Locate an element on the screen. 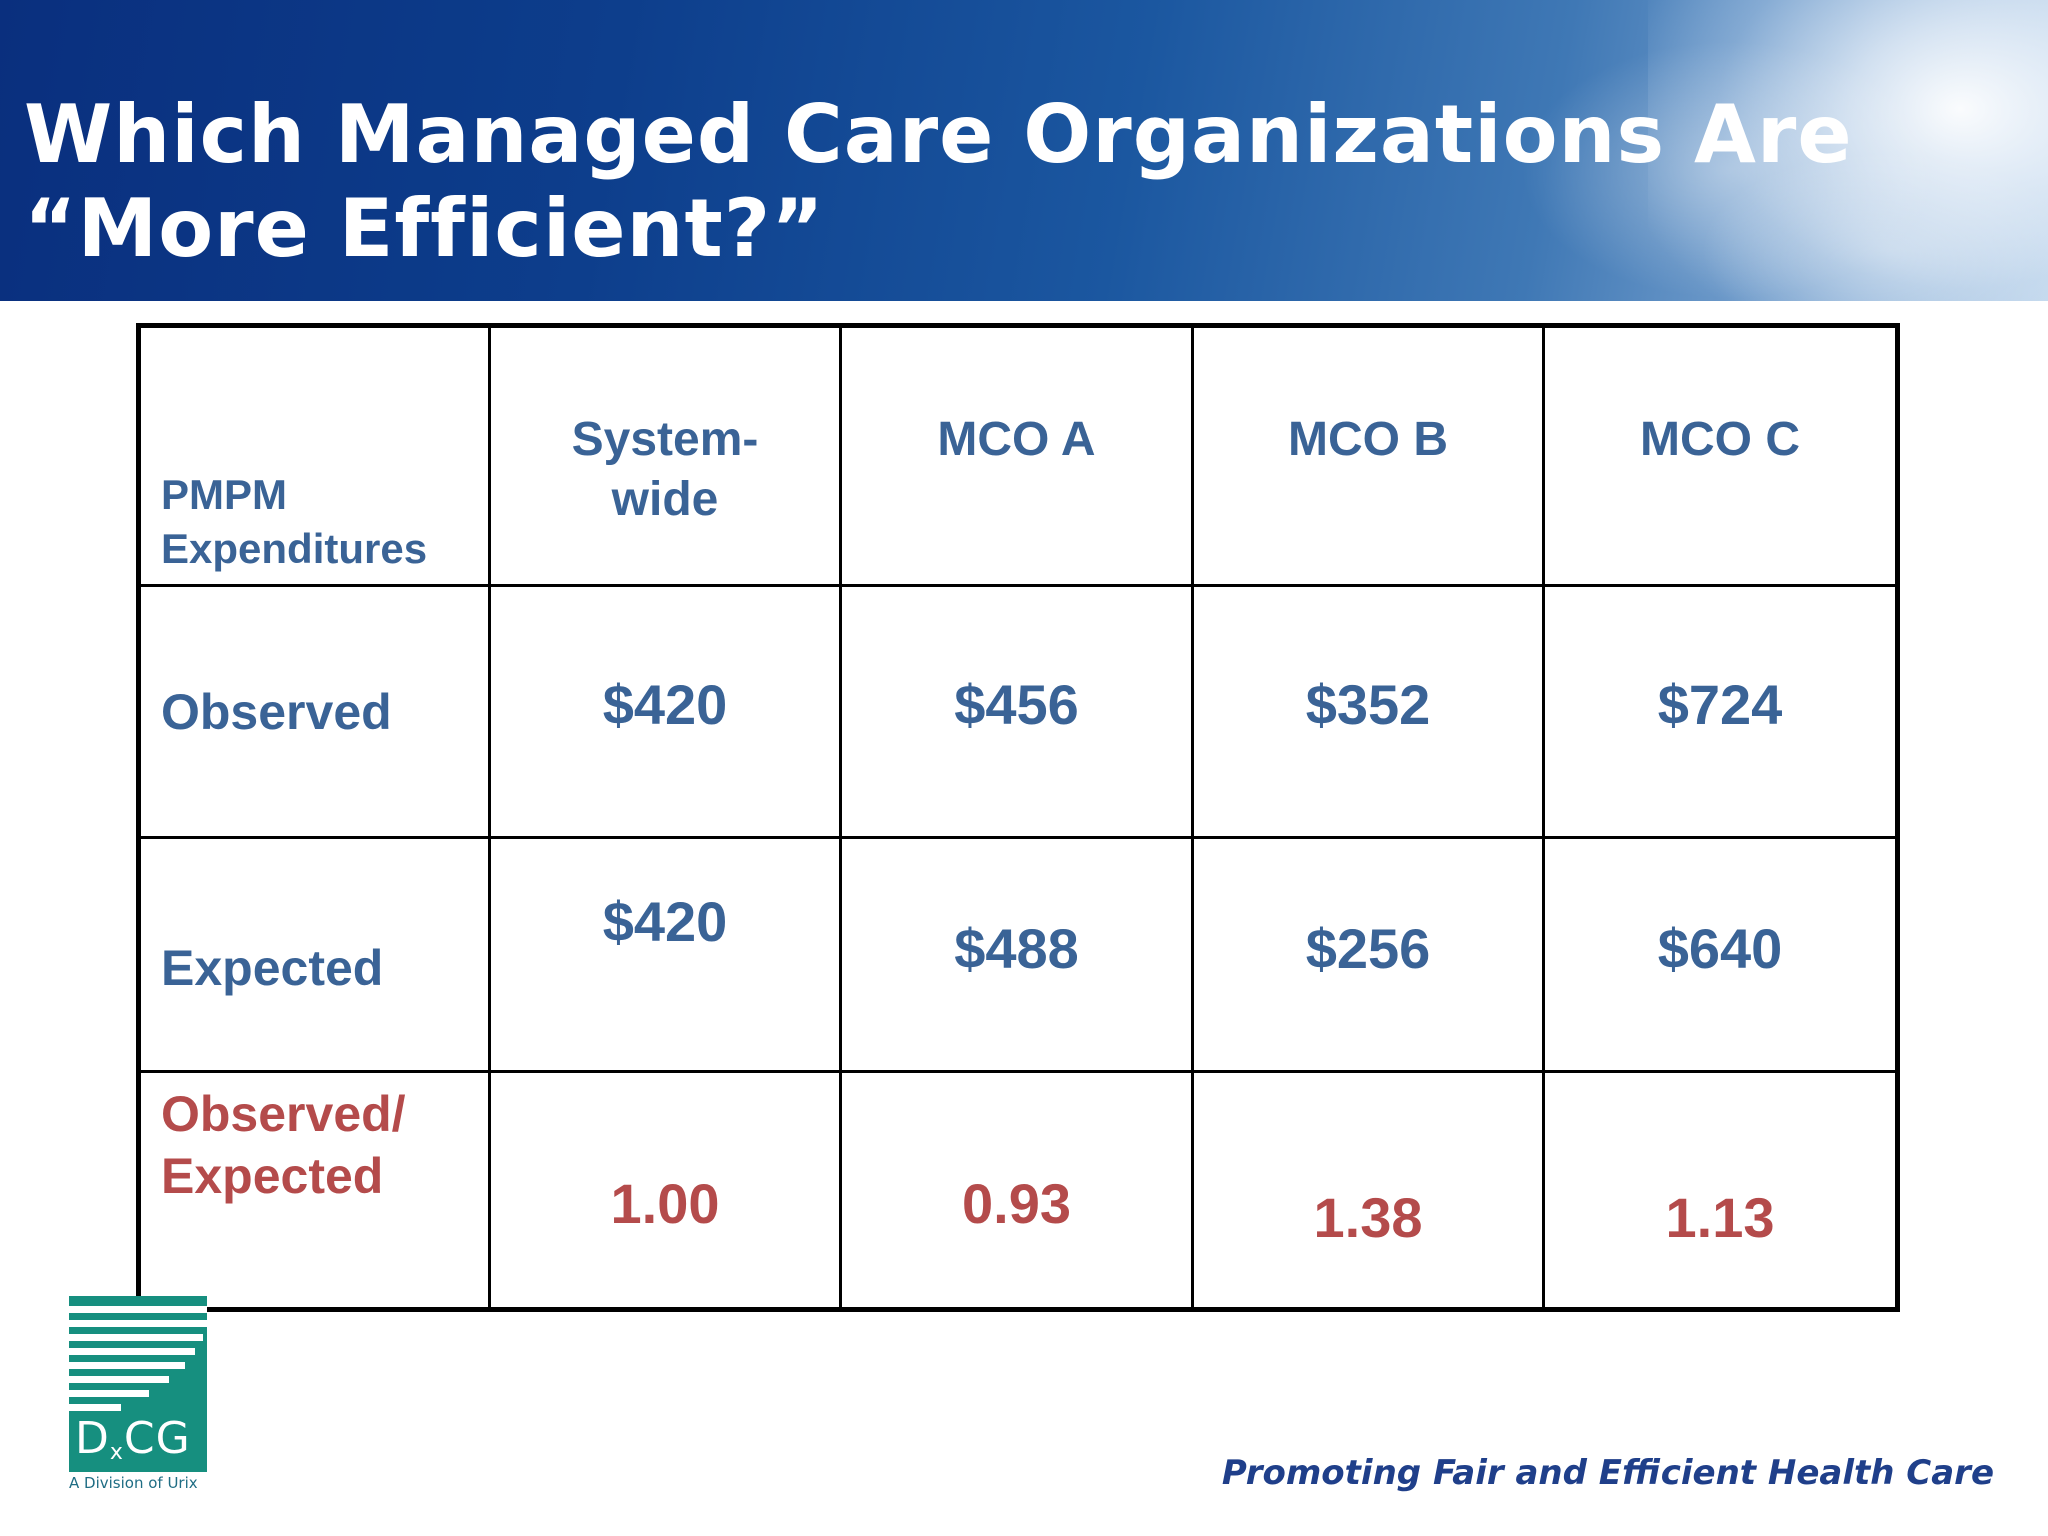 This screenshot has width=2048, height=1536. table-row-observed-expected: Observed/ Expected 1.00 0.93 1.38 1.13 is located at coordinates (1018, 1190).